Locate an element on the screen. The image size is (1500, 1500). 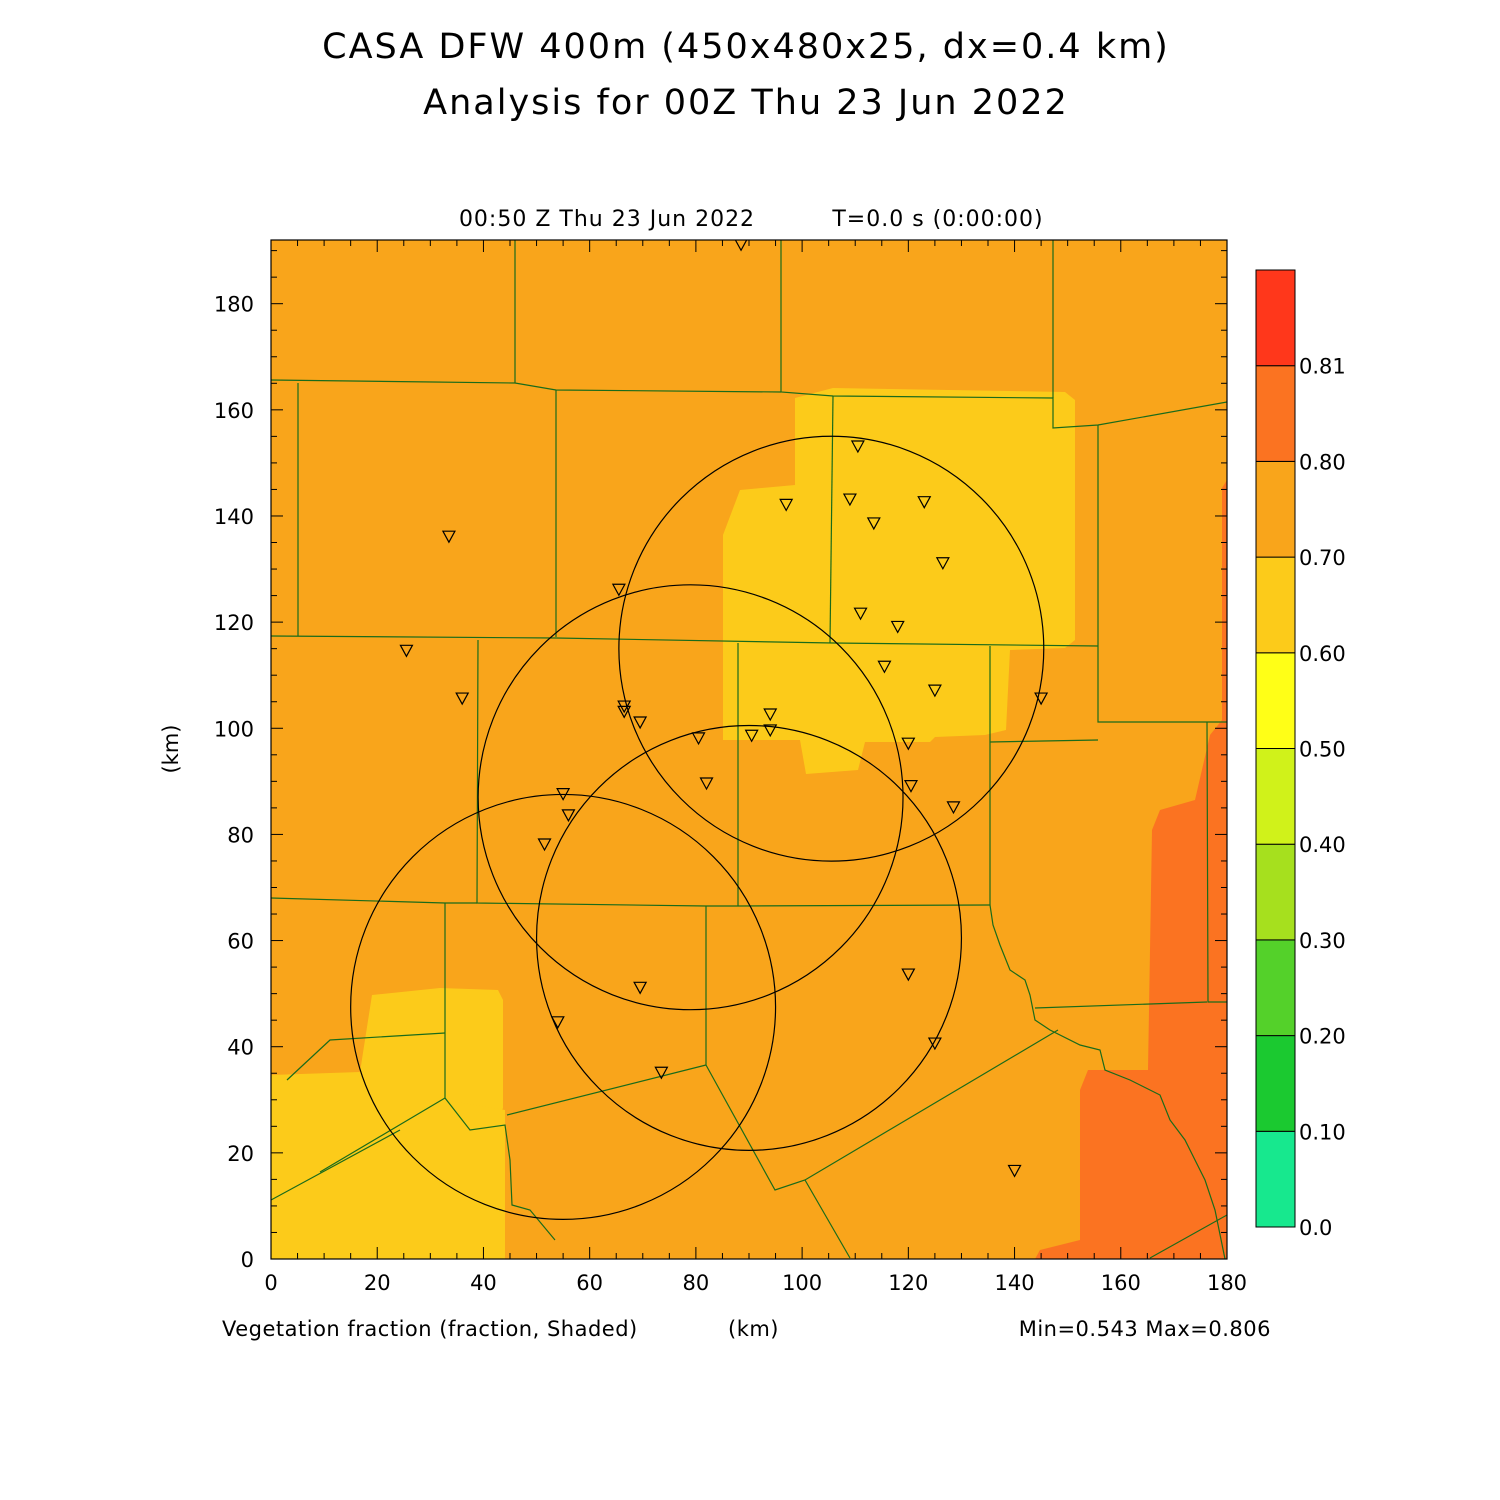
x-tick-label: 0 is located at coordinates (270, 1283).